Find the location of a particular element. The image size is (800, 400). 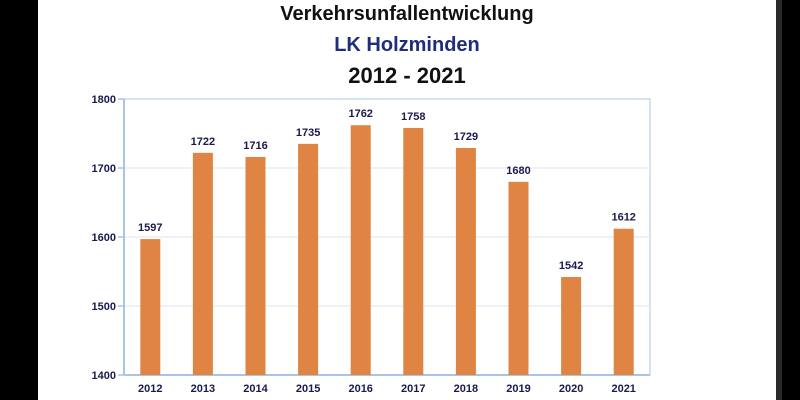

bar-2017 is located at coordinates (413, 251).